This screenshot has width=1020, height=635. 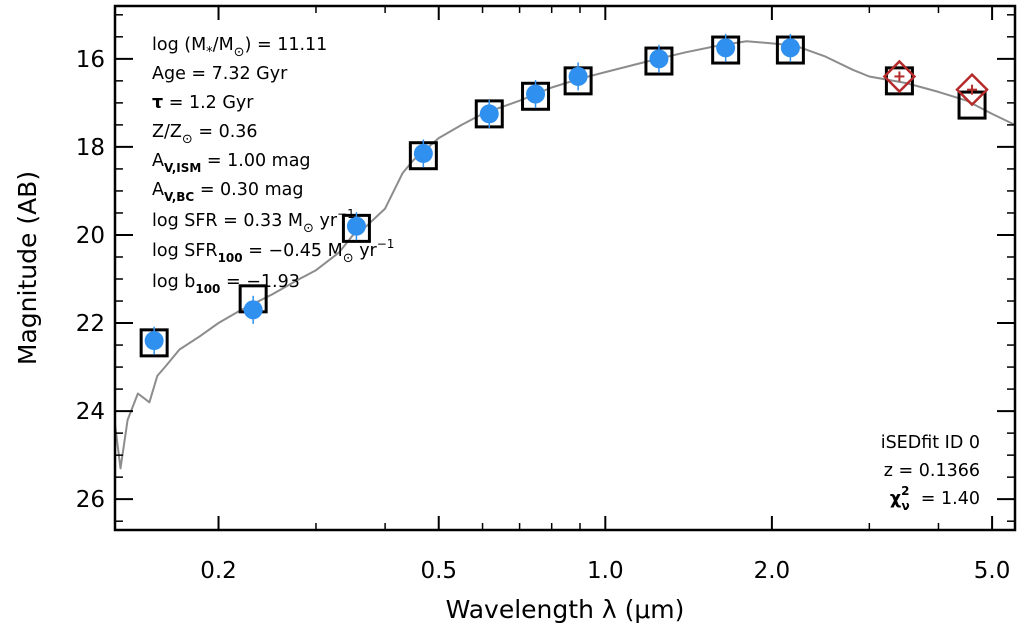 What do you see at coordinates (253, 221) in the screenshot?
I see `sfr-annotation: log SFR = 0.33 M⊙ yr−1` at bounding box center [253, 221].